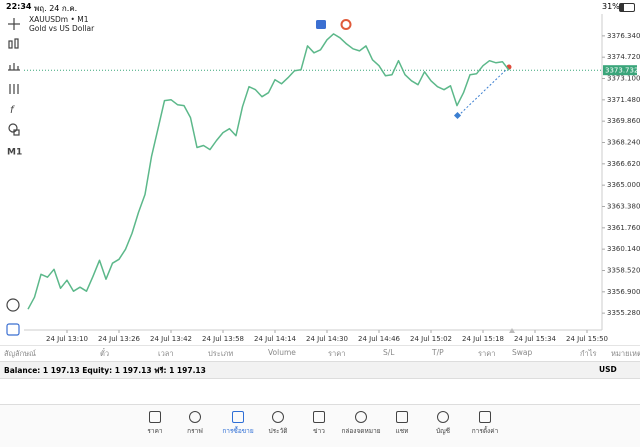 The width and height of the screenshot is (640, 447). I want to click on one-click-buy-icon, so click(321, 24).